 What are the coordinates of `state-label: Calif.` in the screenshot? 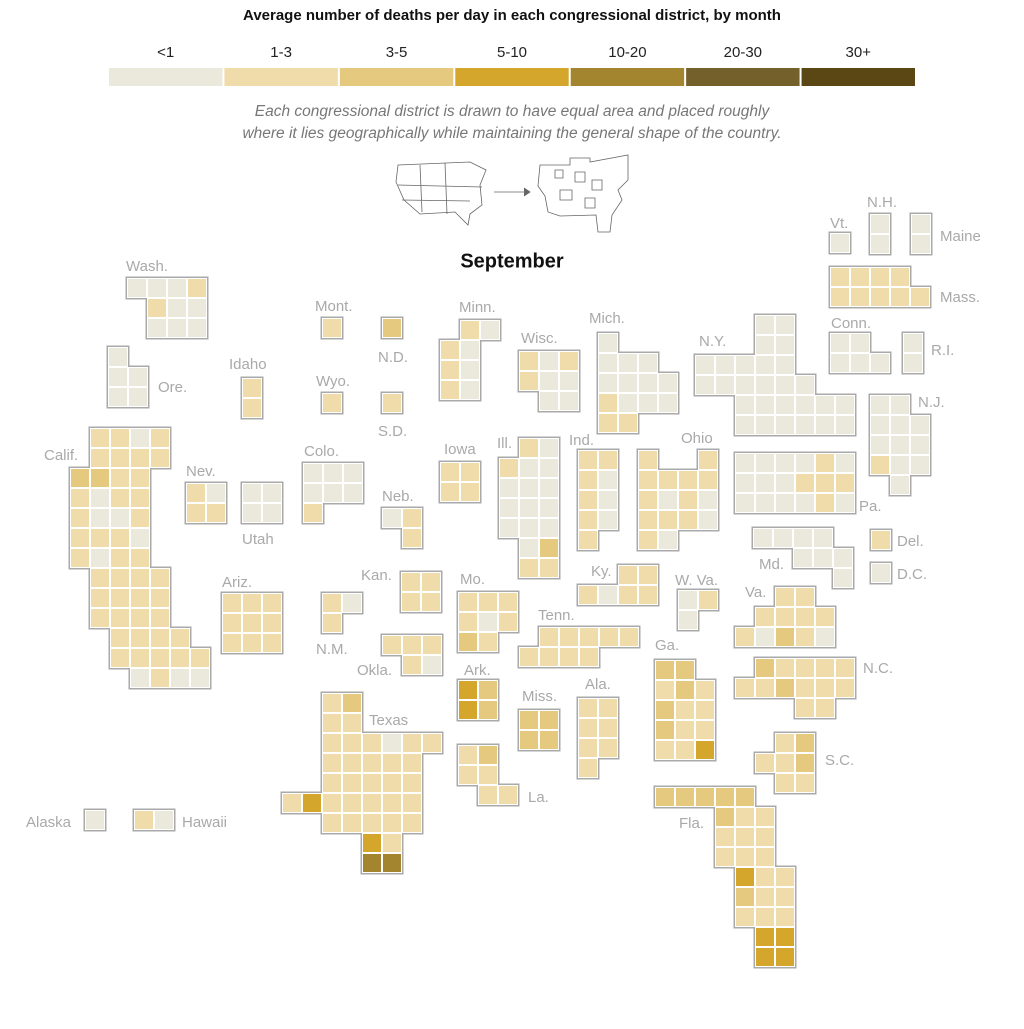 It's located at (61, 455).